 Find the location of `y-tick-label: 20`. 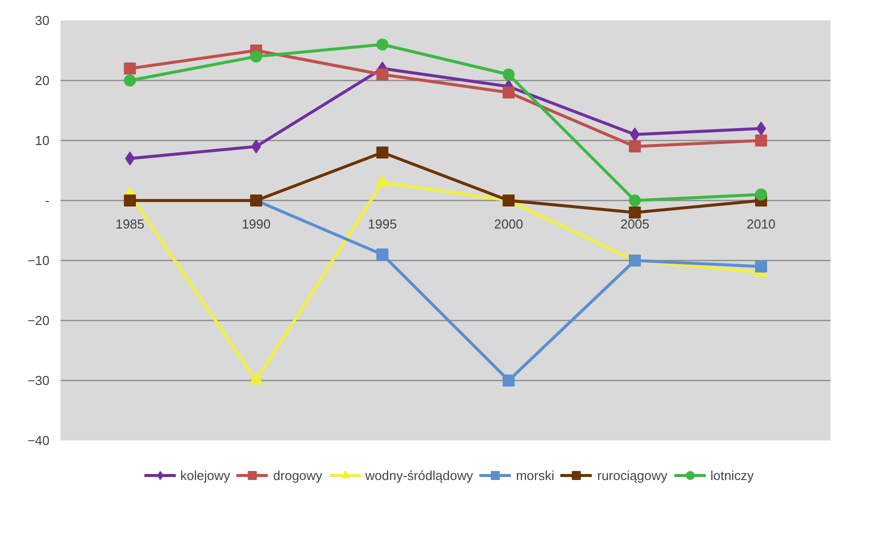

y-tick-label: 20 is located at coordinates (42, 80).